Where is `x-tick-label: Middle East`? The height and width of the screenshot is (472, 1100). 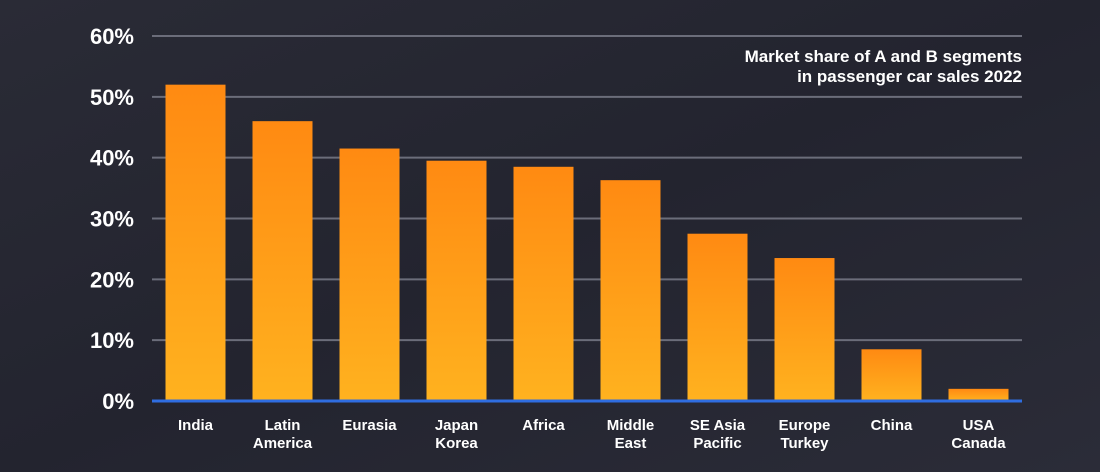
x-tick-label: Middle East is located at coordinates (631, 434).